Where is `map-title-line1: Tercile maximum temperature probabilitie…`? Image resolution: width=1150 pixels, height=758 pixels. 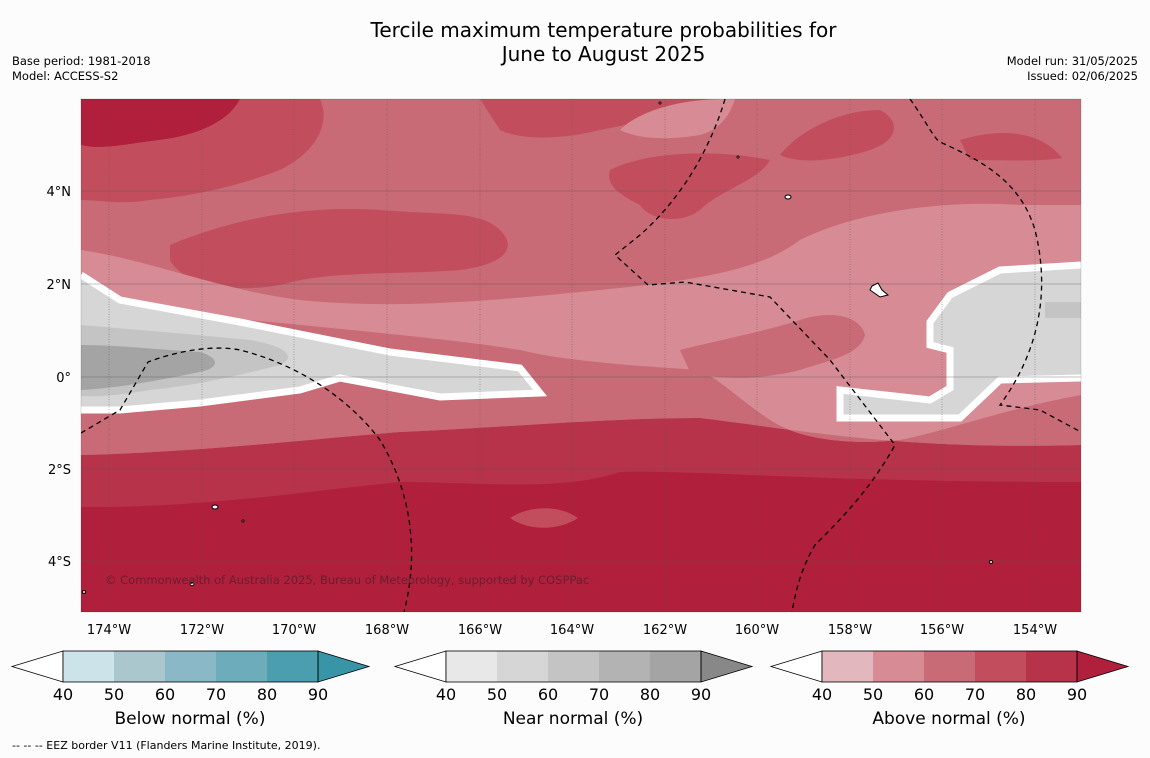
map-title-line1: Tercile maximum temperature probabilitie… is located at coordinates (603, 30).